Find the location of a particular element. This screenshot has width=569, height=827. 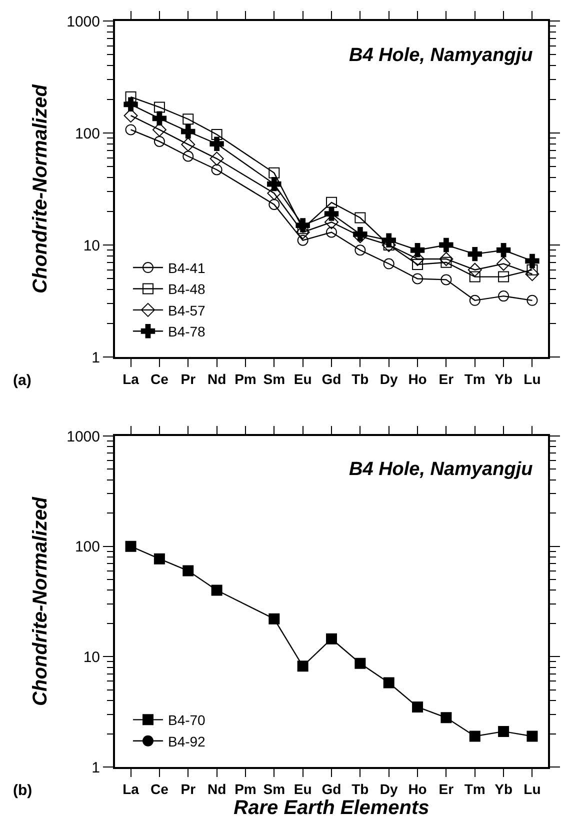

legend-label: B4-57 is located at coordinates (187, 310).